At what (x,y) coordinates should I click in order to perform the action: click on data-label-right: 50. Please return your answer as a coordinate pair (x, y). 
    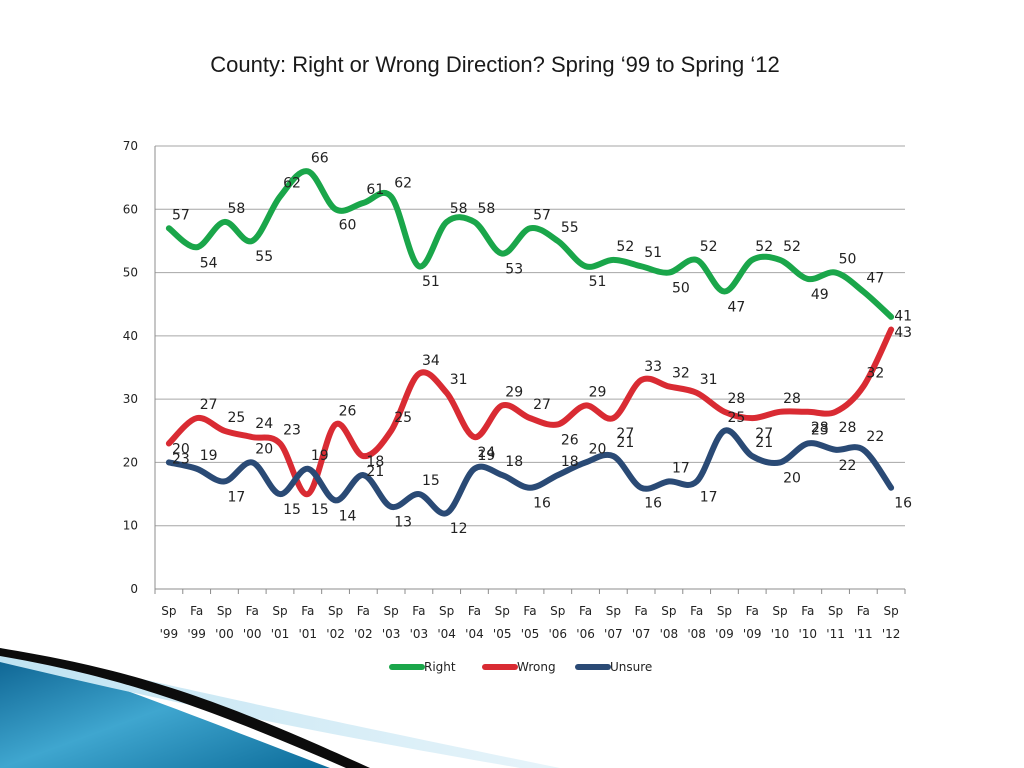
    Looking at the image, I should click on (681, 289).